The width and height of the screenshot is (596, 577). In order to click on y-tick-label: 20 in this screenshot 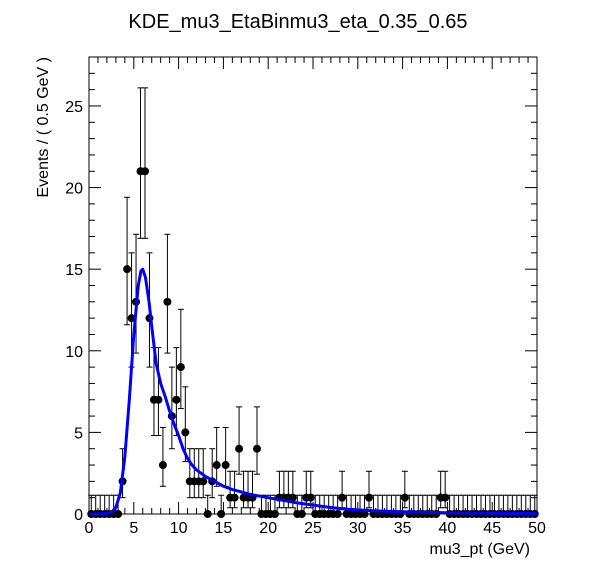, I will do `click(74, 189)`.